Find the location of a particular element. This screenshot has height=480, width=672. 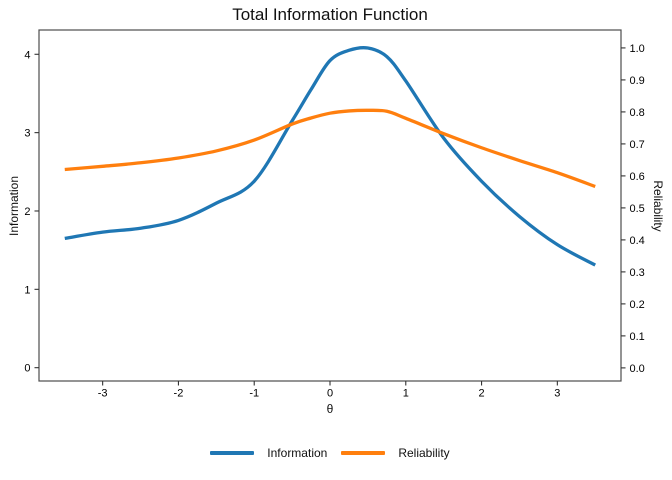

x-tick-label: -2 is located at coordinates (179, 394).